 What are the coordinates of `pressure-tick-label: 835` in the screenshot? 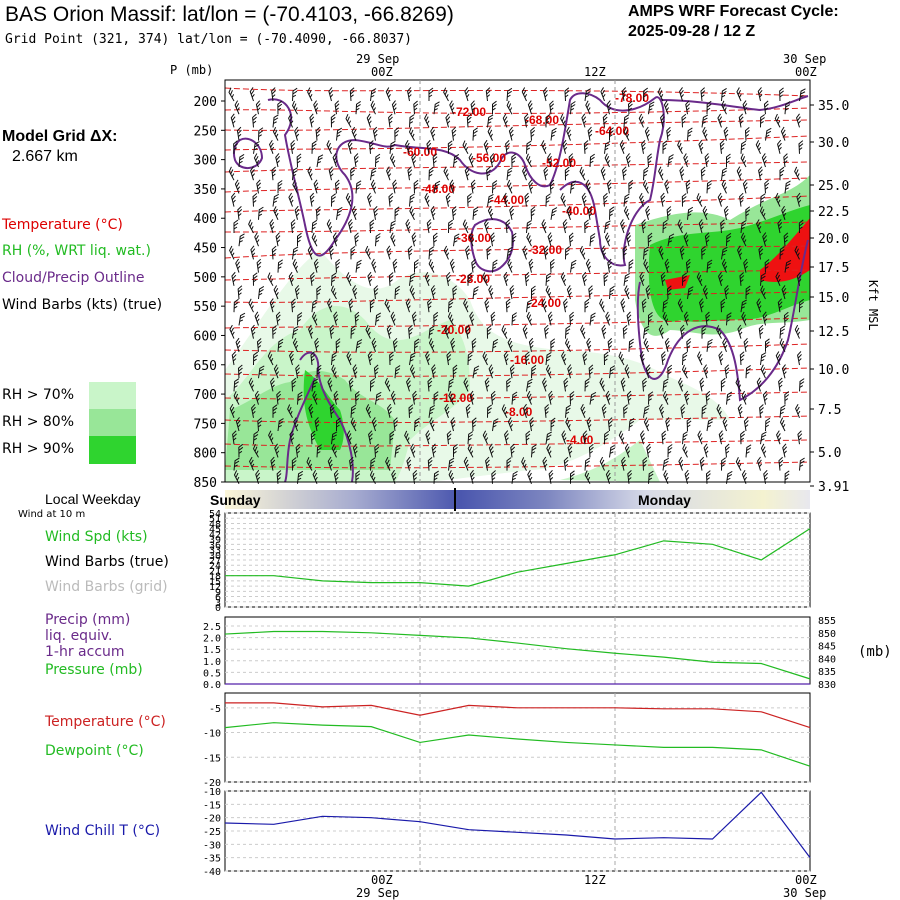 It's located at (827, 672).